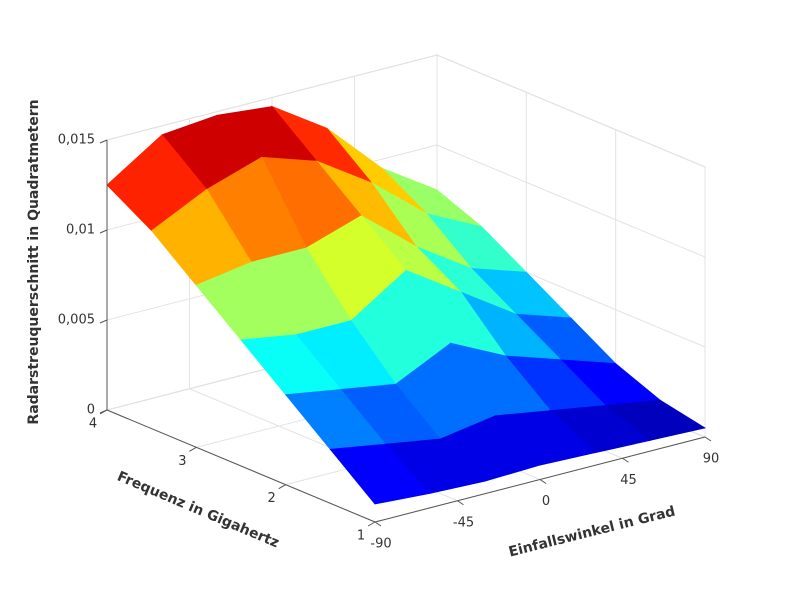  Describe the element at coordinates (76, 140) in the screenshot. I see `z-tick-label: 0,015` at that location.